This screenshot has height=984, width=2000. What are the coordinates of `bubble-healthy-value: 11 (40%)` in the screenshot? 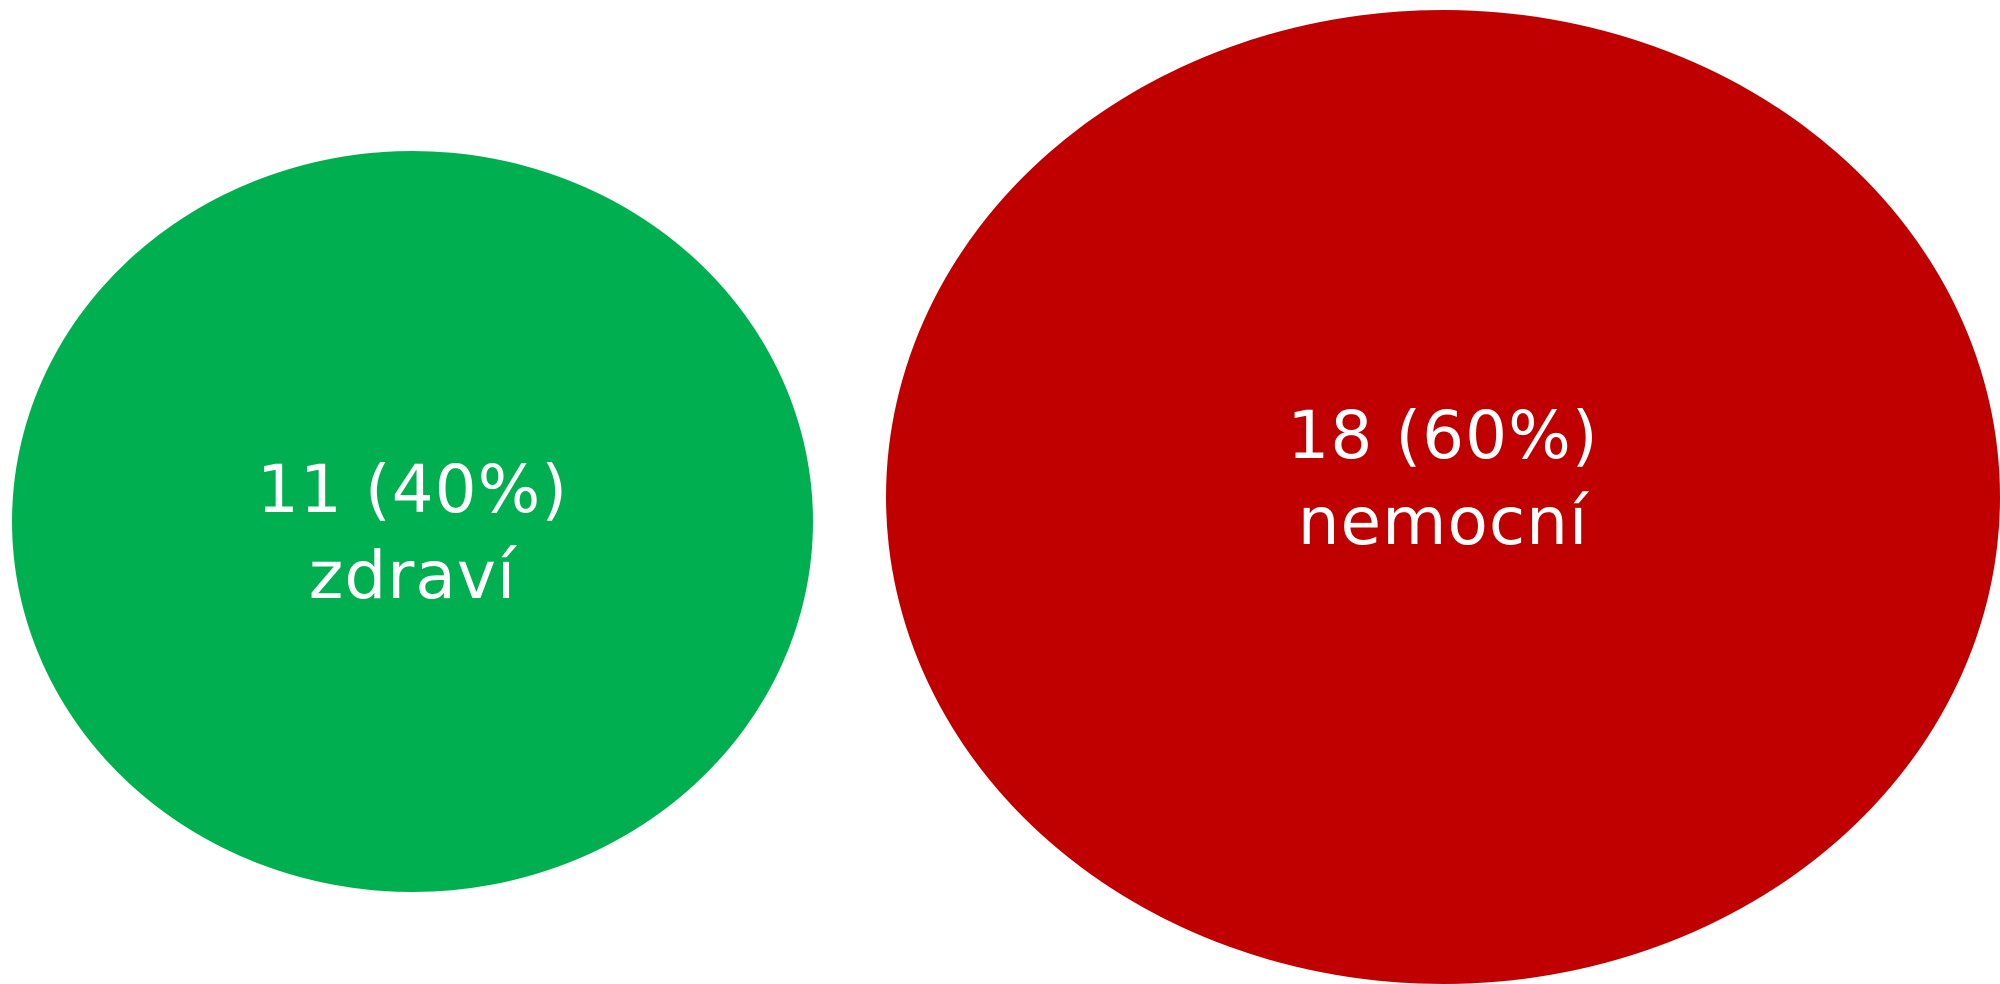 It's located at (412, 489).